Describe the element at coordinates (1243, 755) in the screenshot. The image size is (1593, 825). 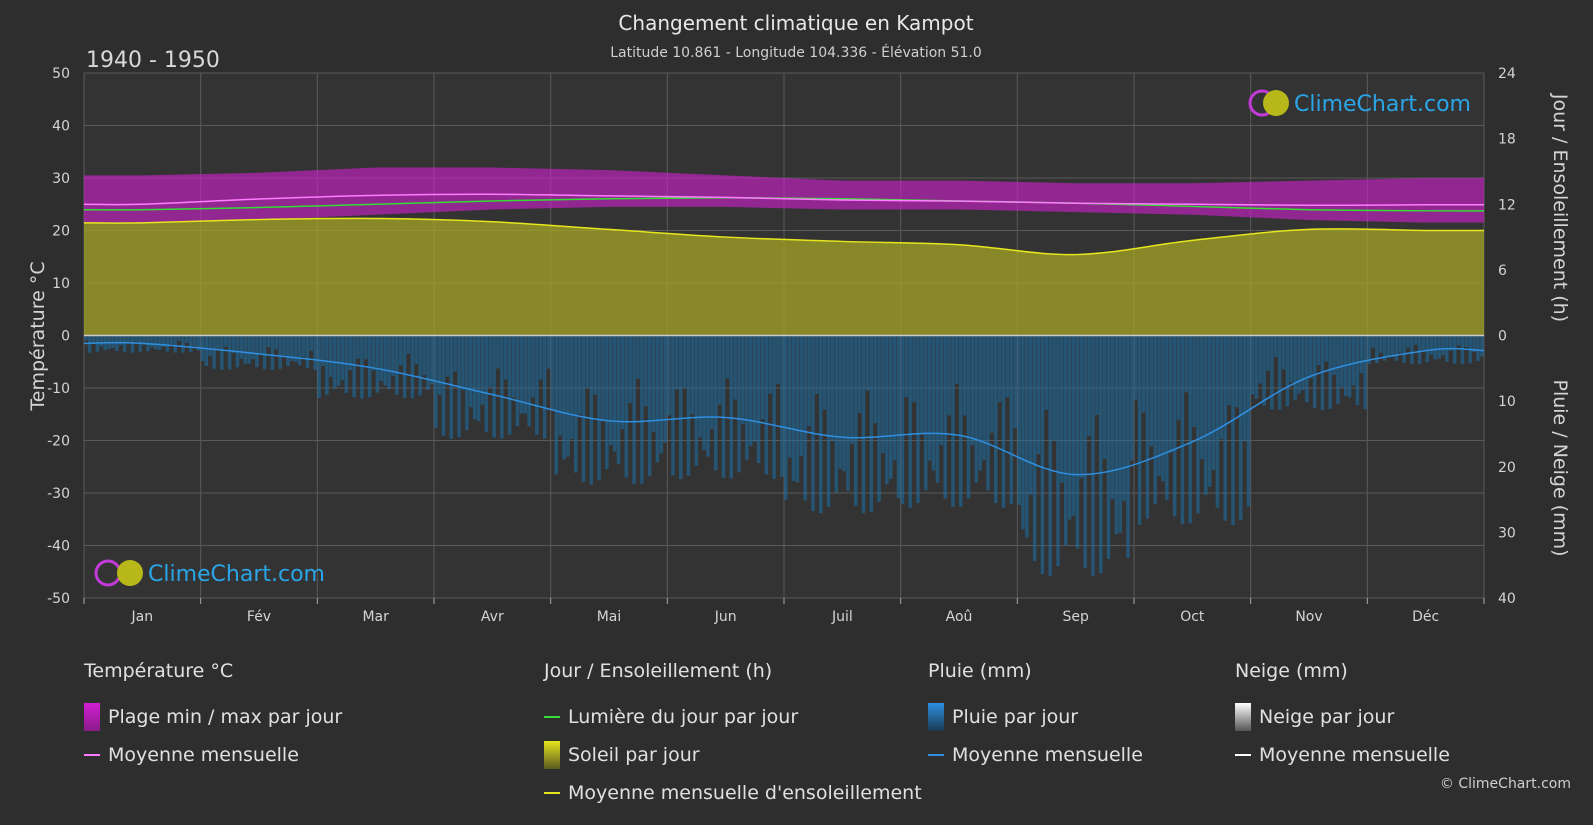
I see `snow-mean-swatch-icon` at that location.